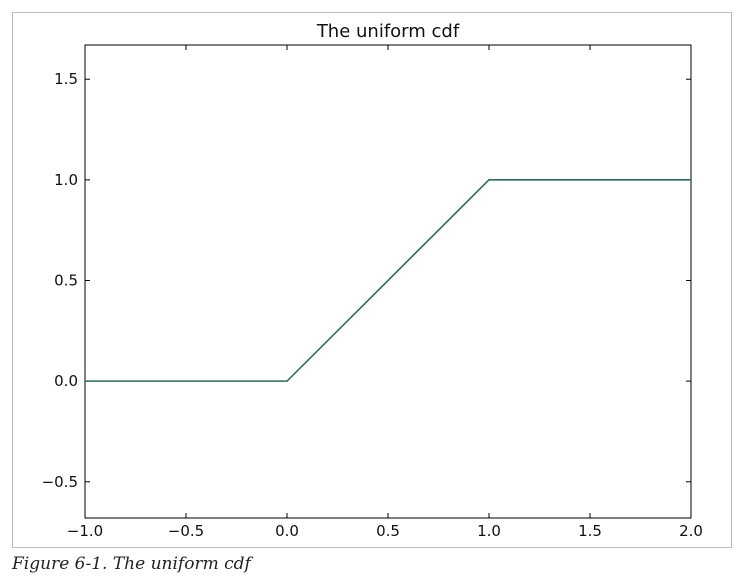 The image size is (740, 582). I want to click on y-tick-label: 1.5, so click(66, 79).